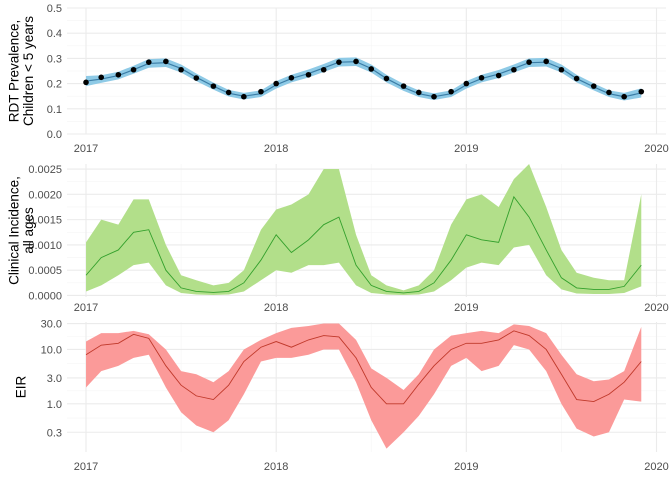  What do you see at coordinates (45, 246) in the screenshot?
I see `y-tick-label: 0.0010` at bounding box center [45, 246].